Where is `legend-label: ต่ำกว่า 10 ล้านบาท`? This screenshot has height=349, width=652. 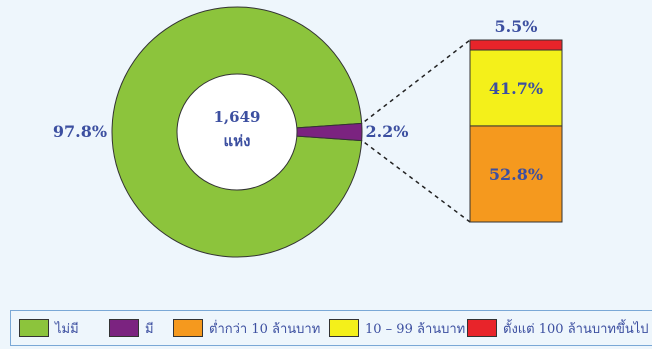 legend-label: ต่ำกว่า 10 ล้านบาท is located at coordinates (265, 329).